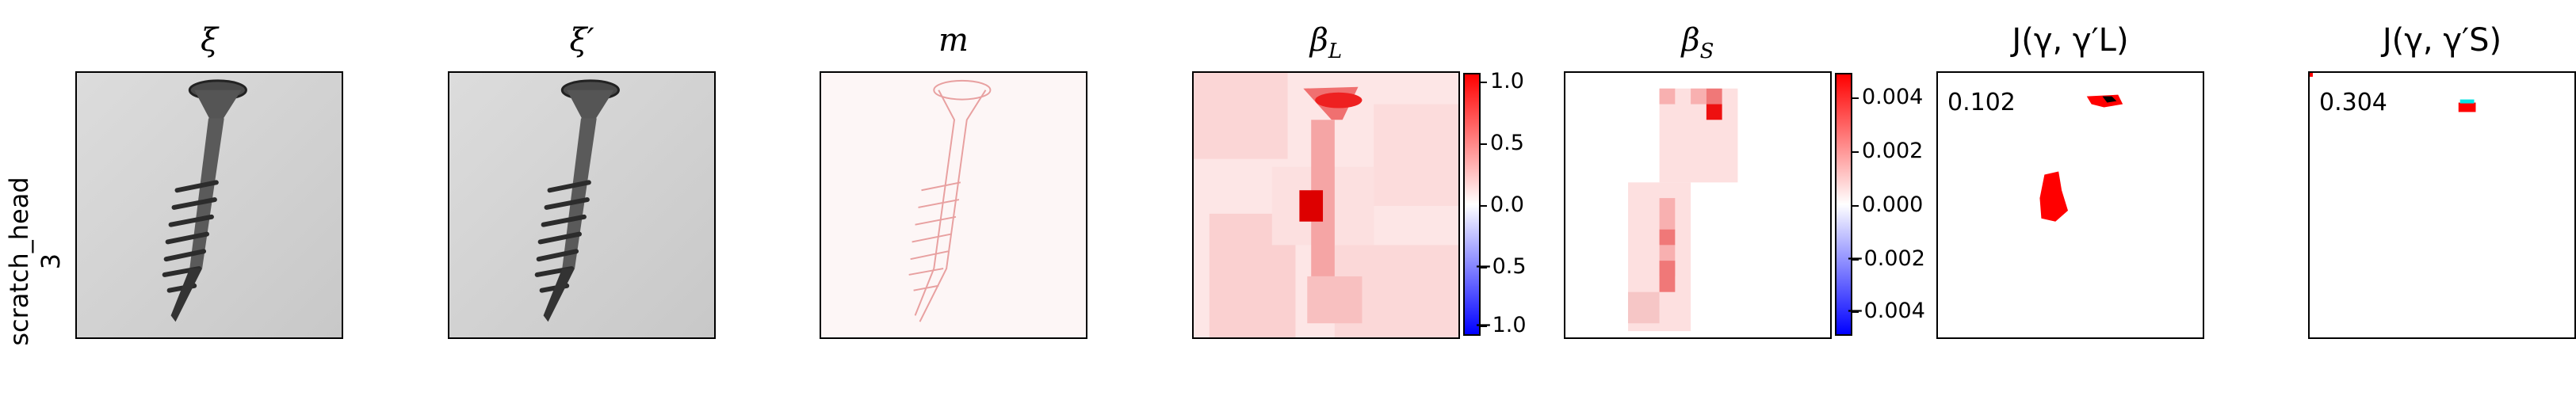 This screenshot has height=396, width=2576. I want to click on panel-xi-prime, so click(582, 205).